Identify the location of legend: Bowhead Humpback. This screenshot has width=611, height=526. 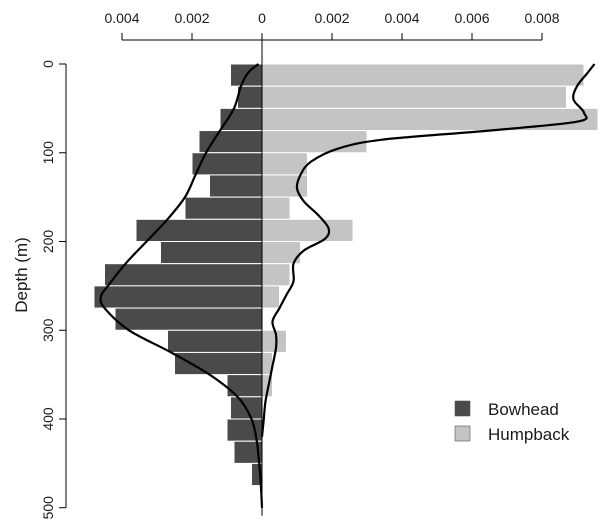
(512, 422).